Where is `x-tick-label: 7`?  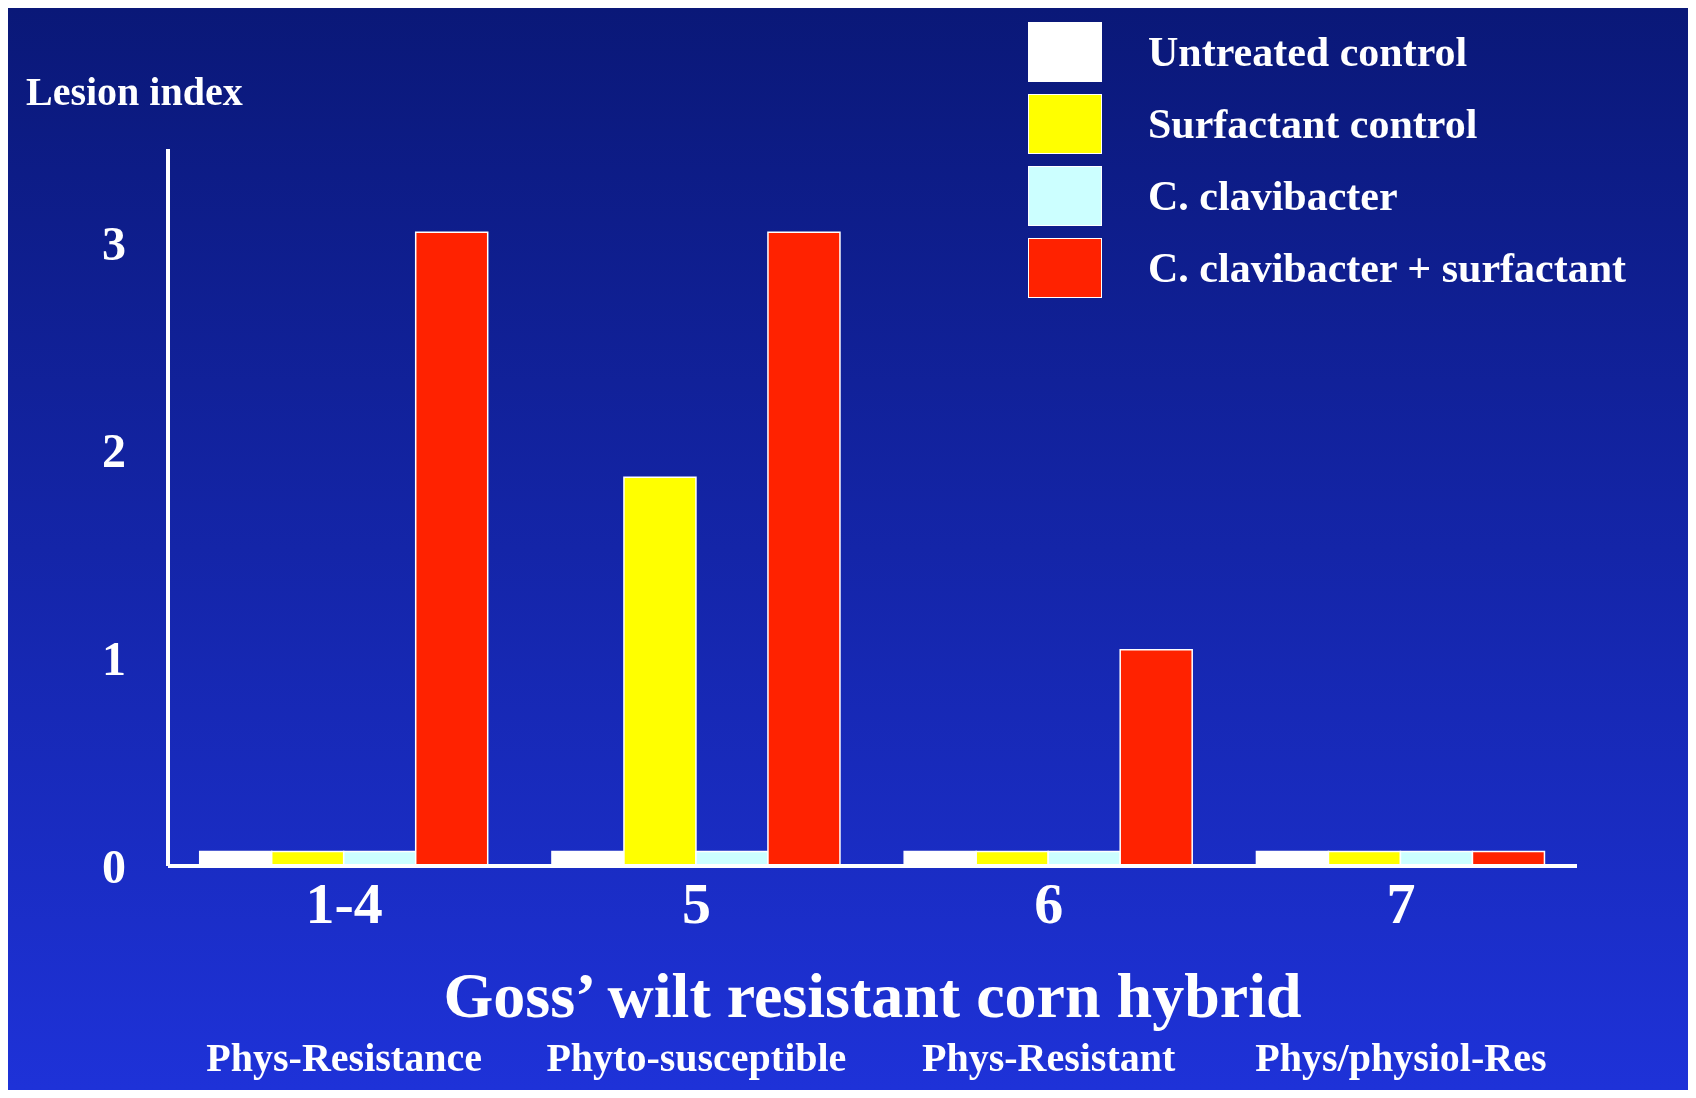 x-tick-label: 7 is located at coordinates (1401, 904).